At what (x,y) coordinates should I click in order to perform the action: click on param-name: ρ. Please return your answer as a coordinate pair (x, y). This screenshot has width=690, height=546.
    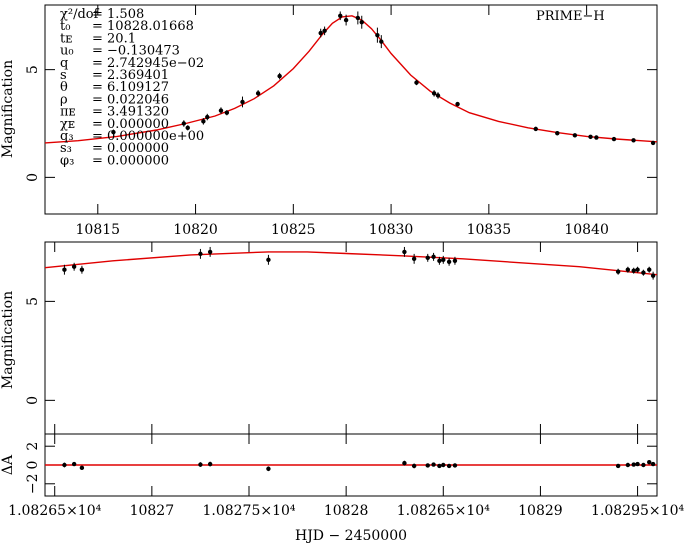
    Looking at the image, I should click on (64, 99).